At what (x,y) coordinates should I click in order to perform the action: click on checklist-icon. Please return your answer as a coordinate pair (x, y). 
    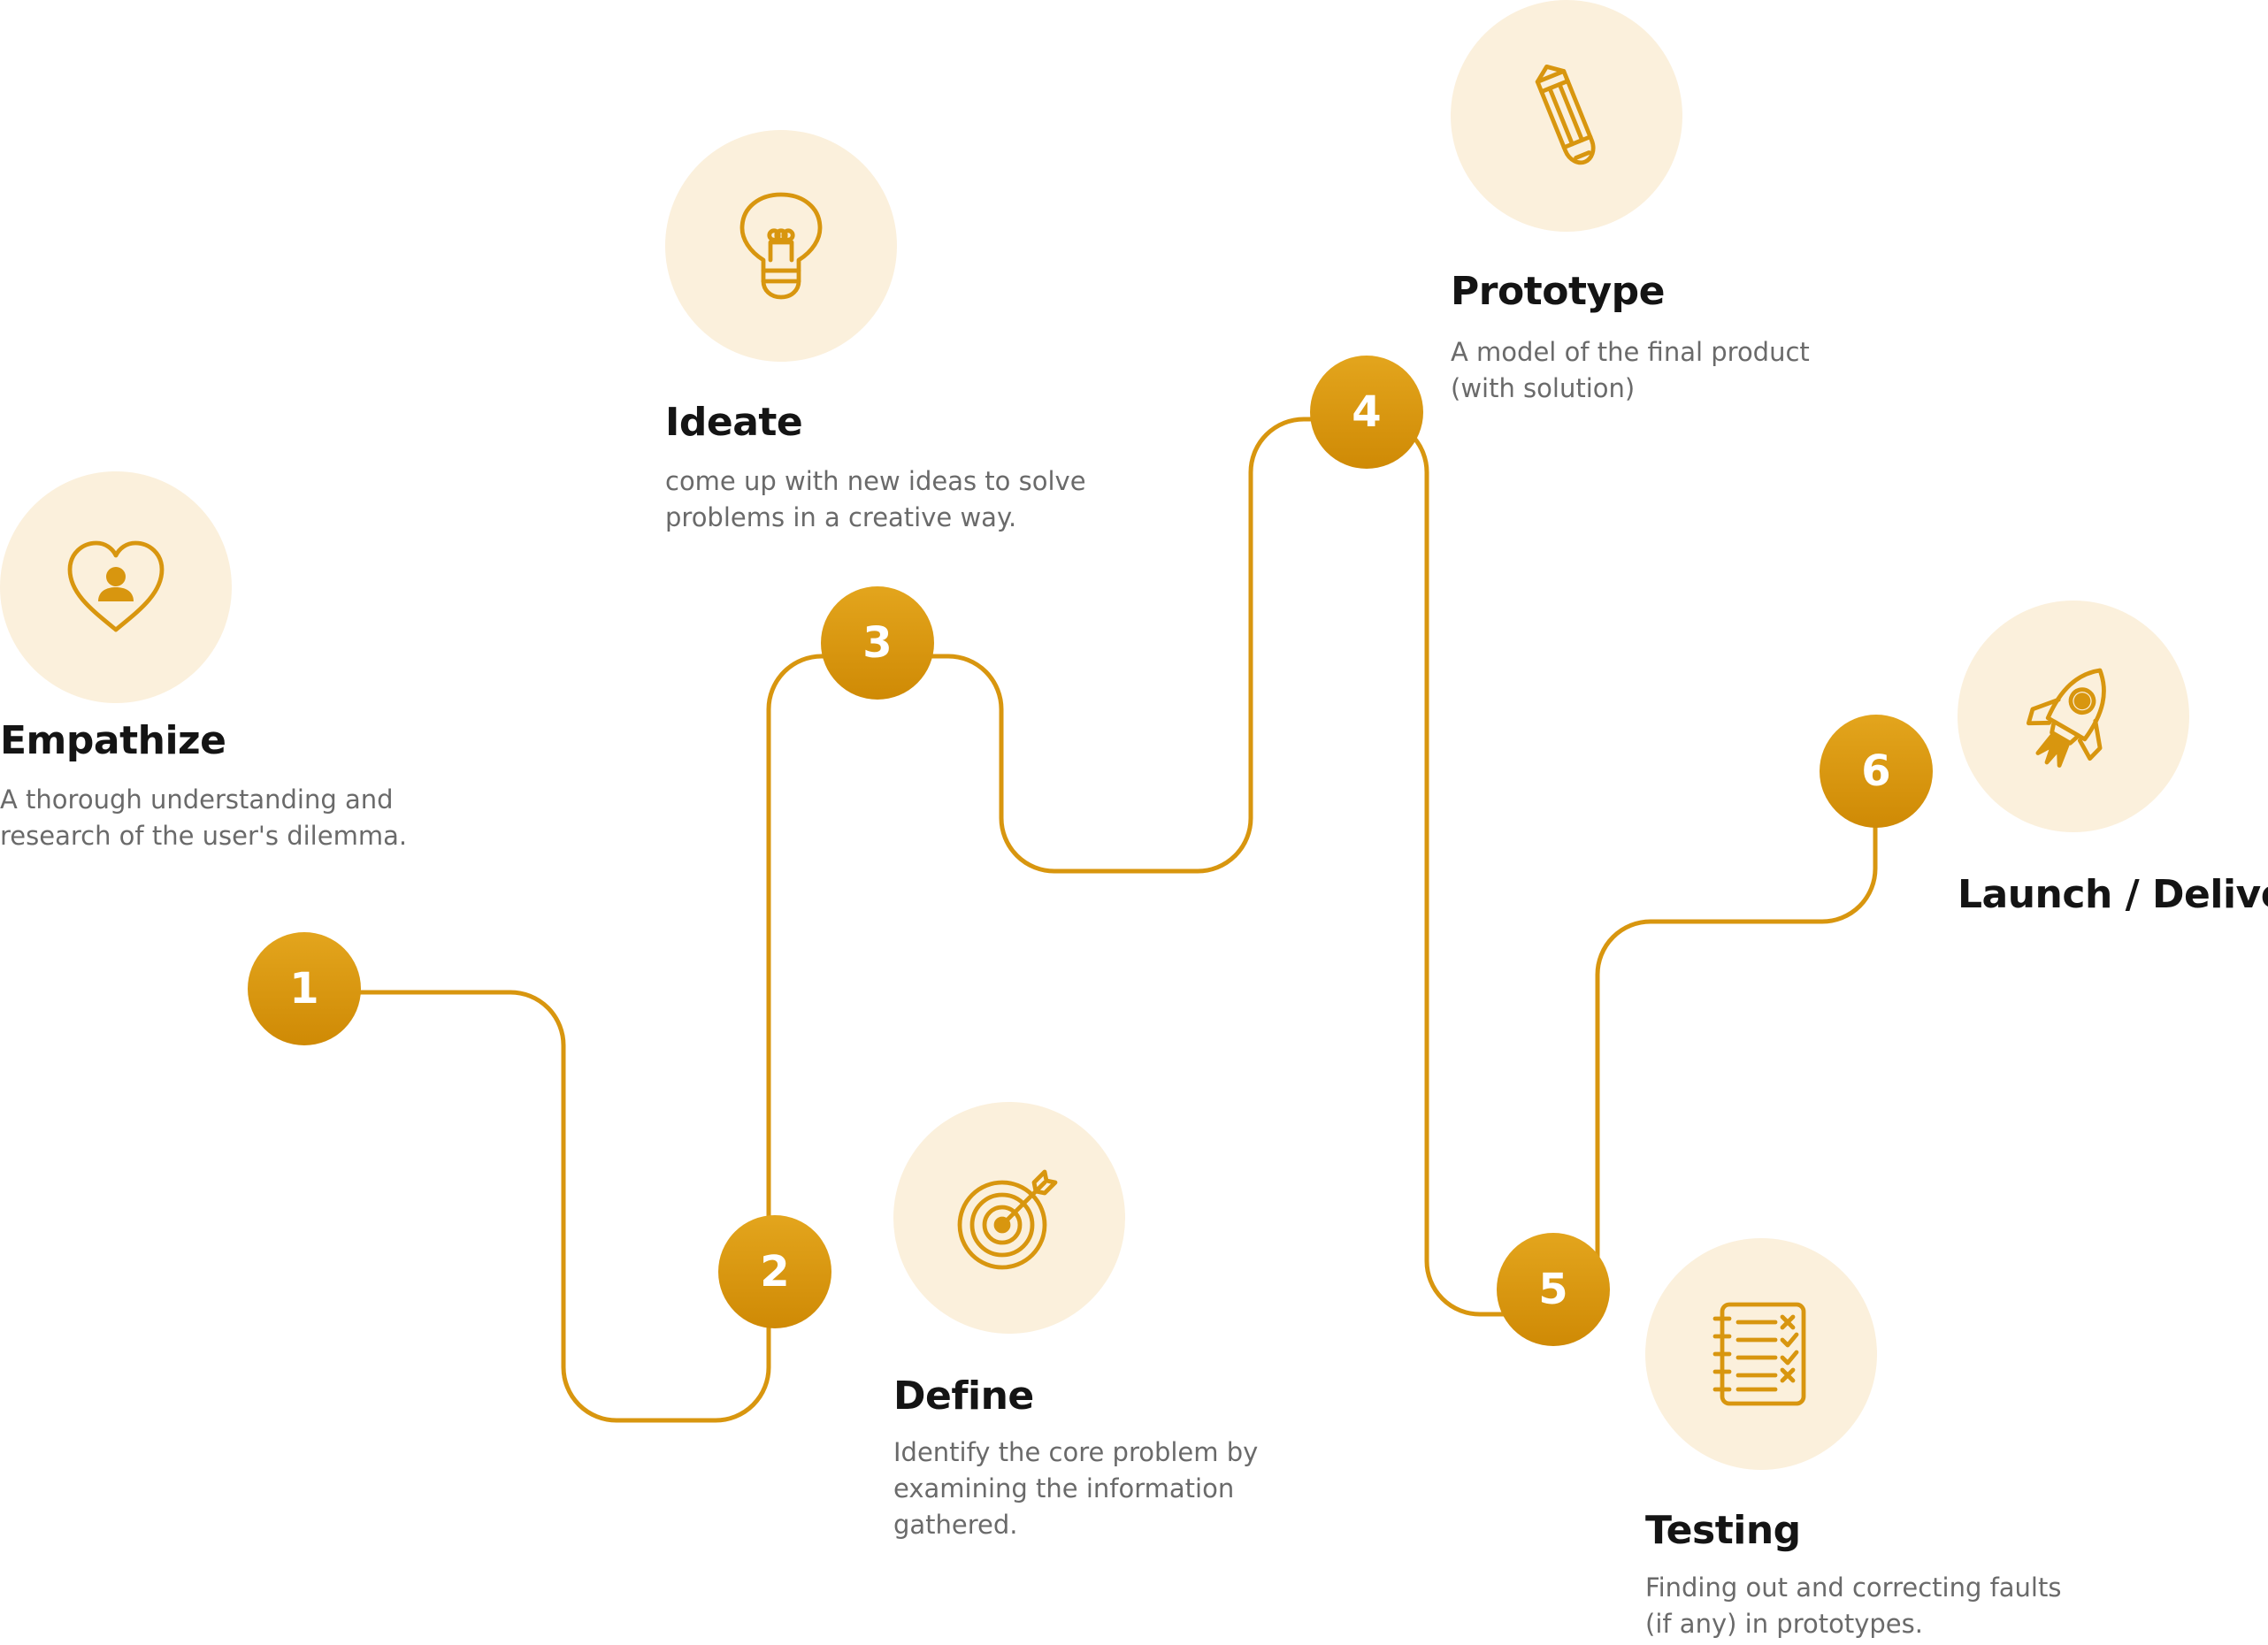
    Looking at the image, I should click on (1759, 1354).